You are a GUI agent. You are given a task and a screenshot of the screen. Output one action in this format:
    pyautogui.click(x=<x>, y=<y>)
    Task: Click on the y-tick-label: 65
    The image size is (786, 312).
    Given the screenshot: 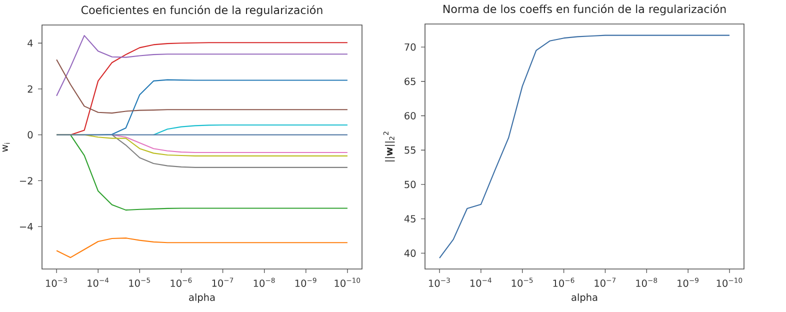 What is the action you would take?
    pyautogui.click(x=410, y=82)
    